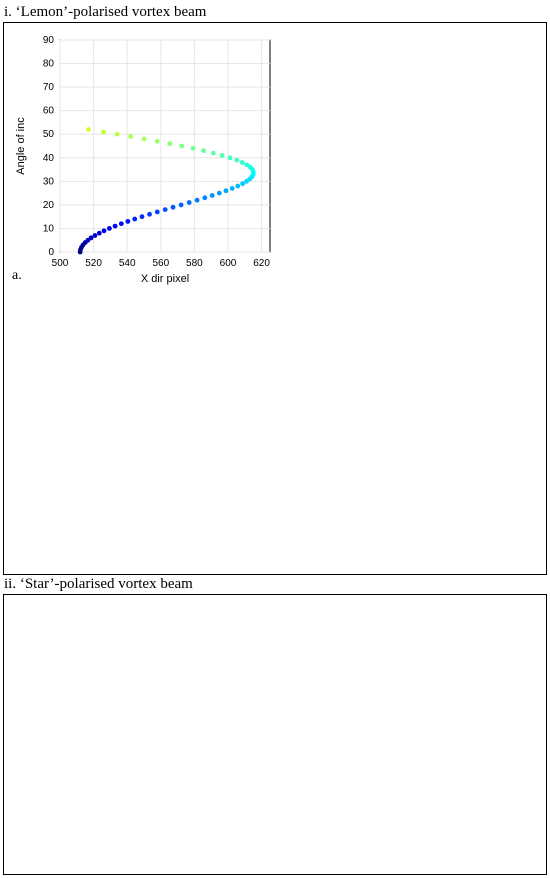 Image resolution: width=550 pixels, height=878 pixels. I want to click on x-tick-label: 620, so click(261, 263).